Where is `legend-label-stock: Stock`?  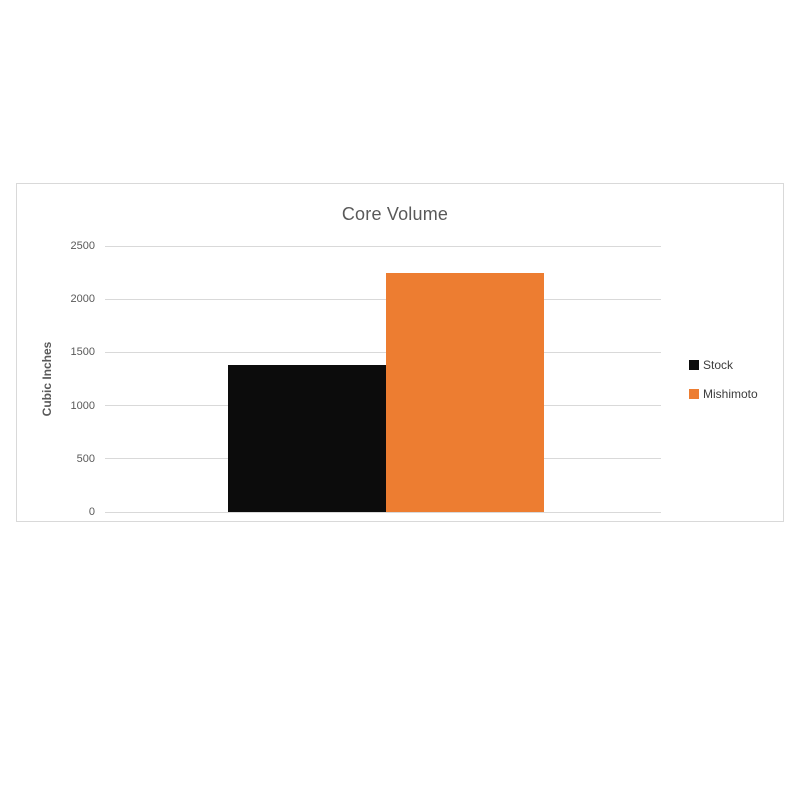
legend-label-stock: Stock is located at coordinates (718, 365).